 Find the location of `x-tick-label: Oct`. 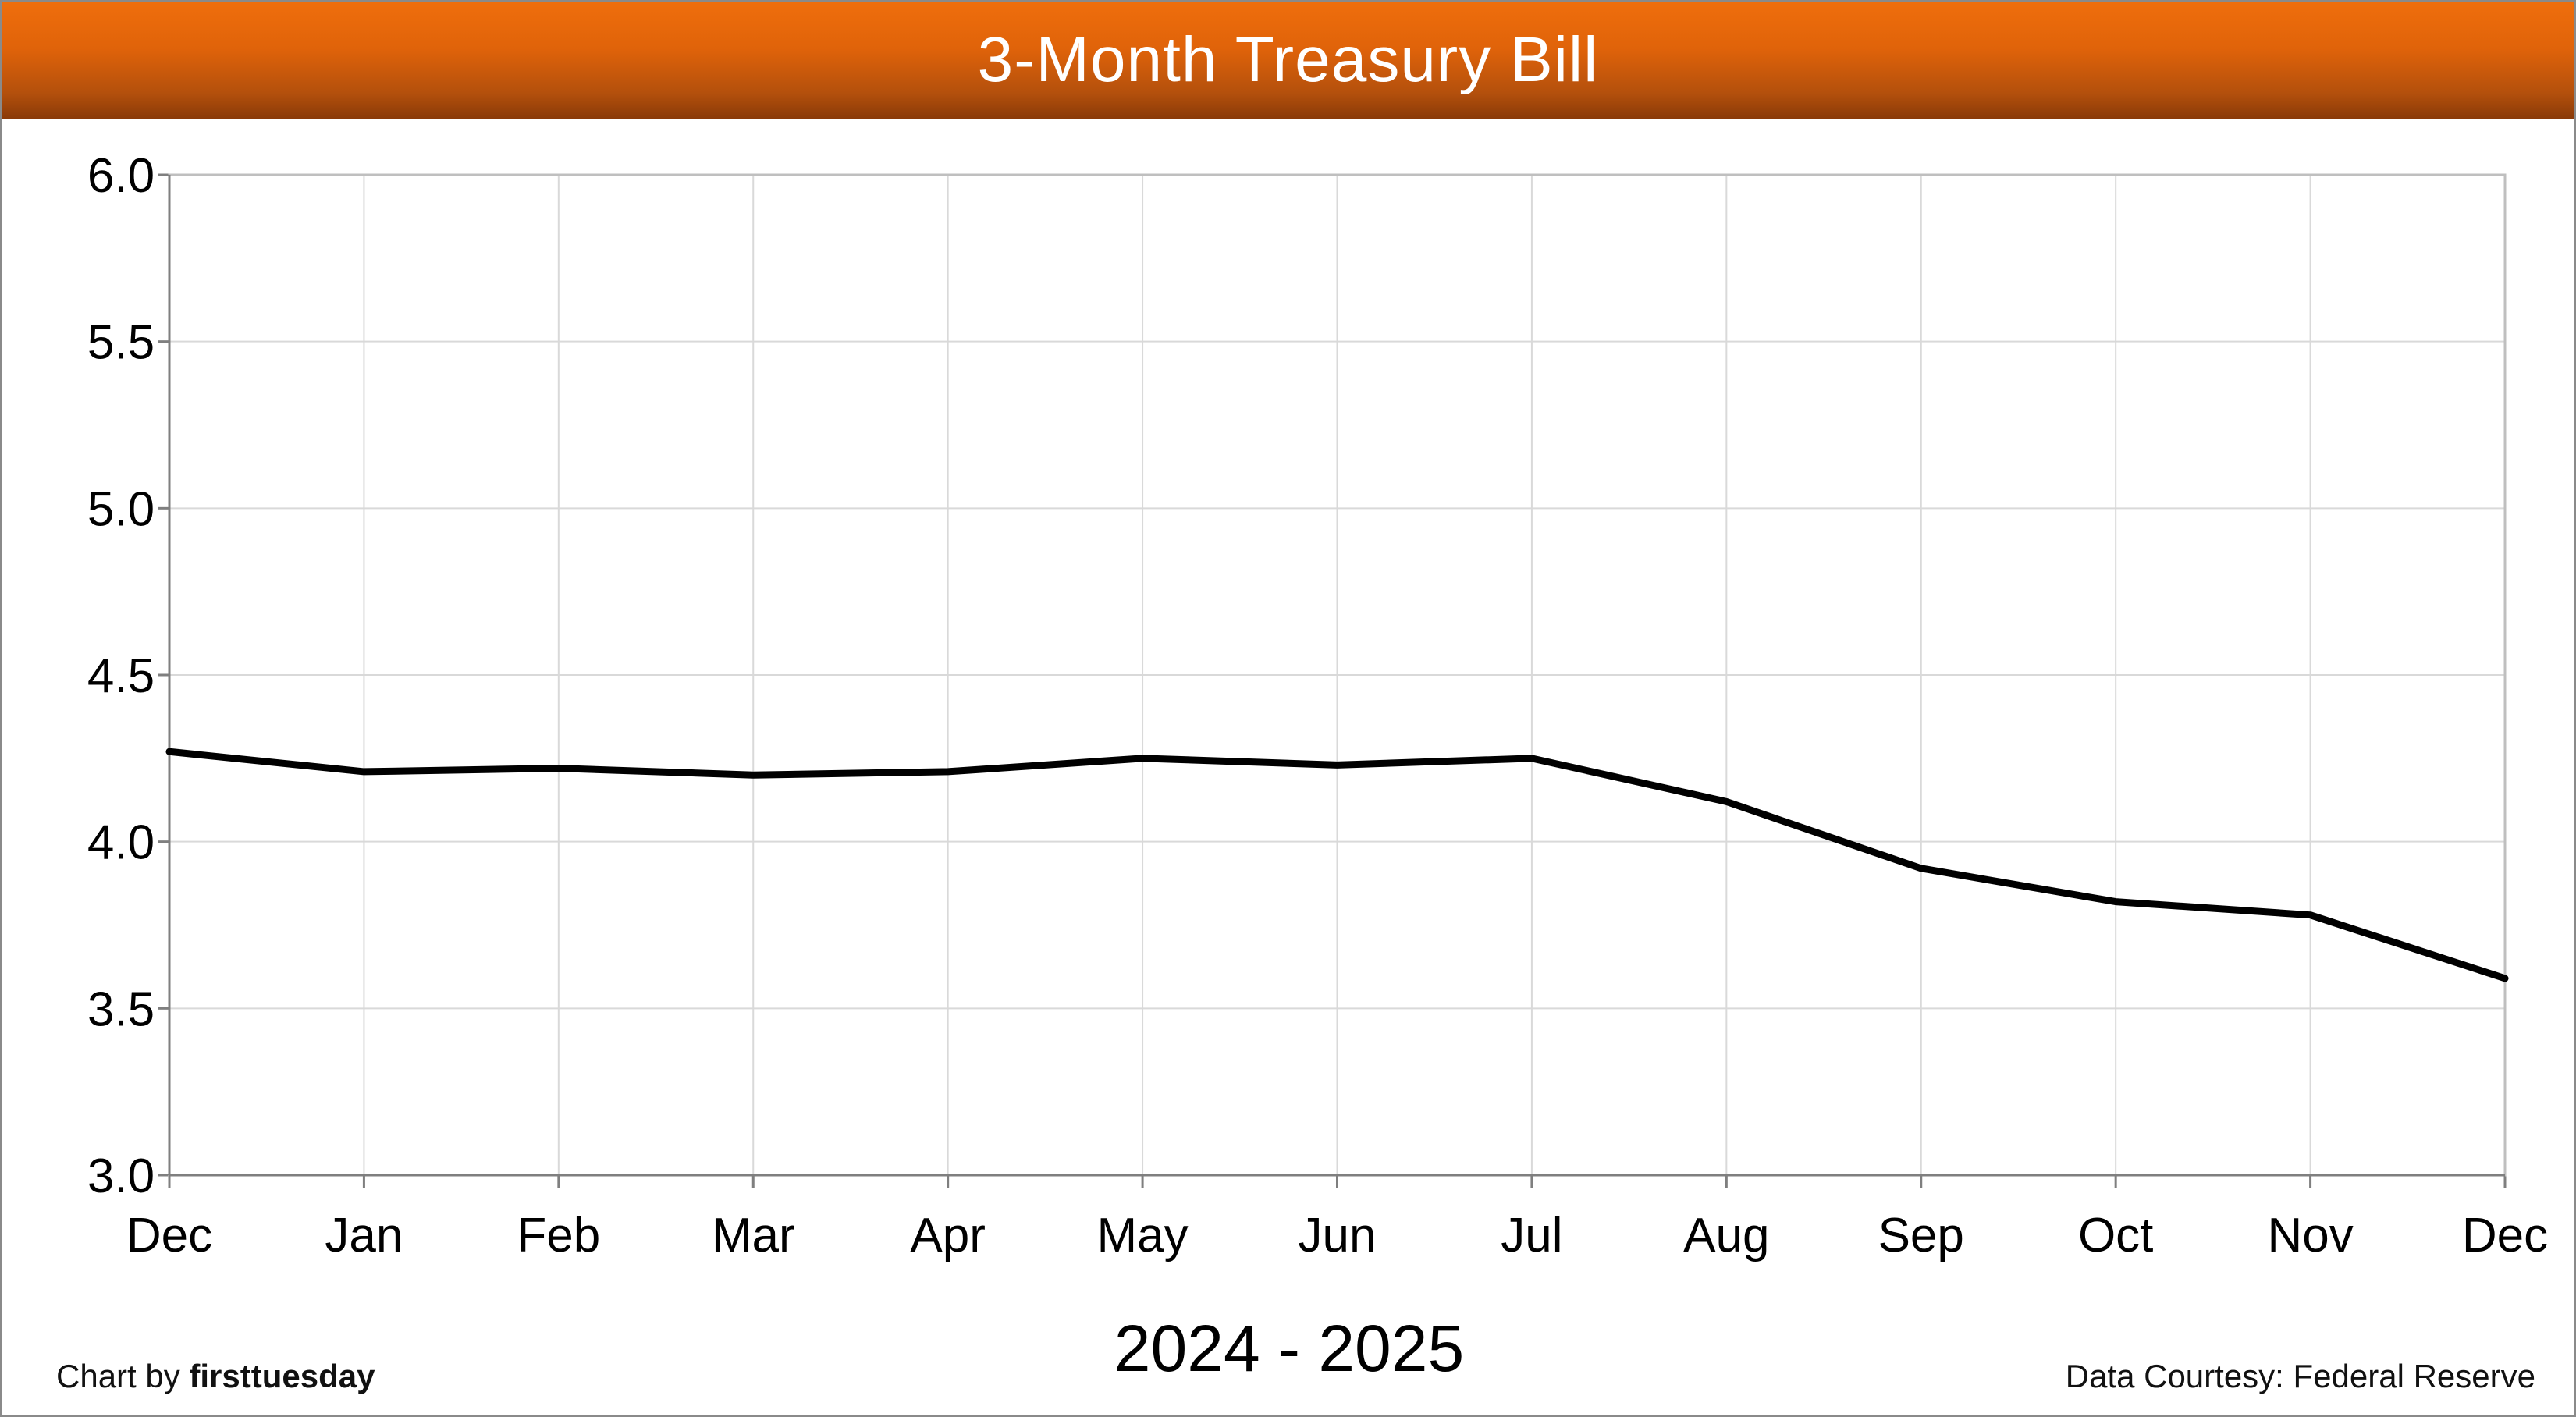

x-tick-label: Oct is located at coordinates (2115, 1236).